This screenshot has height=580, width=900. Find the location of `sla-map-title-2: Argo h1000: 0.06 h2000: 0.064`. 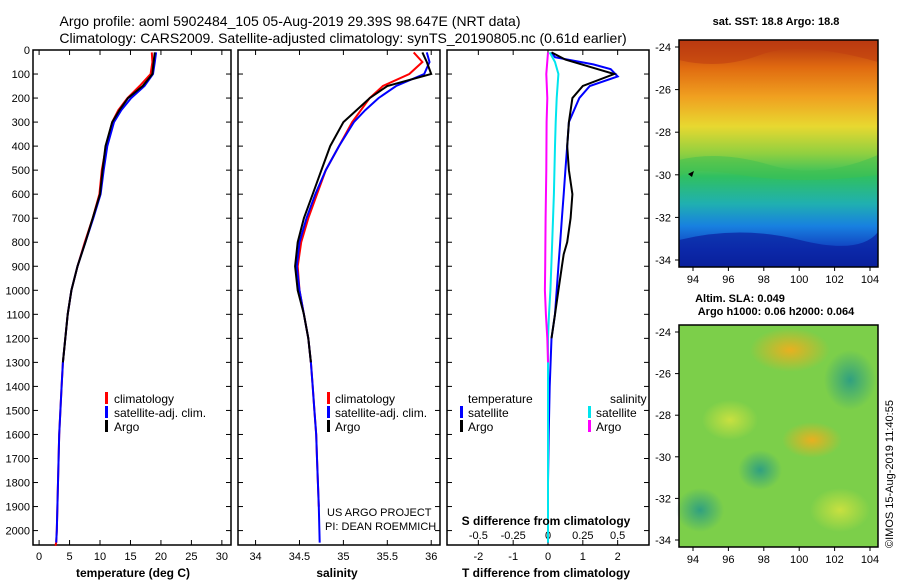

sla-map-title-2: Argo h1000: 0.06 h2000: 0.064 is located at coordinates (776, 312).